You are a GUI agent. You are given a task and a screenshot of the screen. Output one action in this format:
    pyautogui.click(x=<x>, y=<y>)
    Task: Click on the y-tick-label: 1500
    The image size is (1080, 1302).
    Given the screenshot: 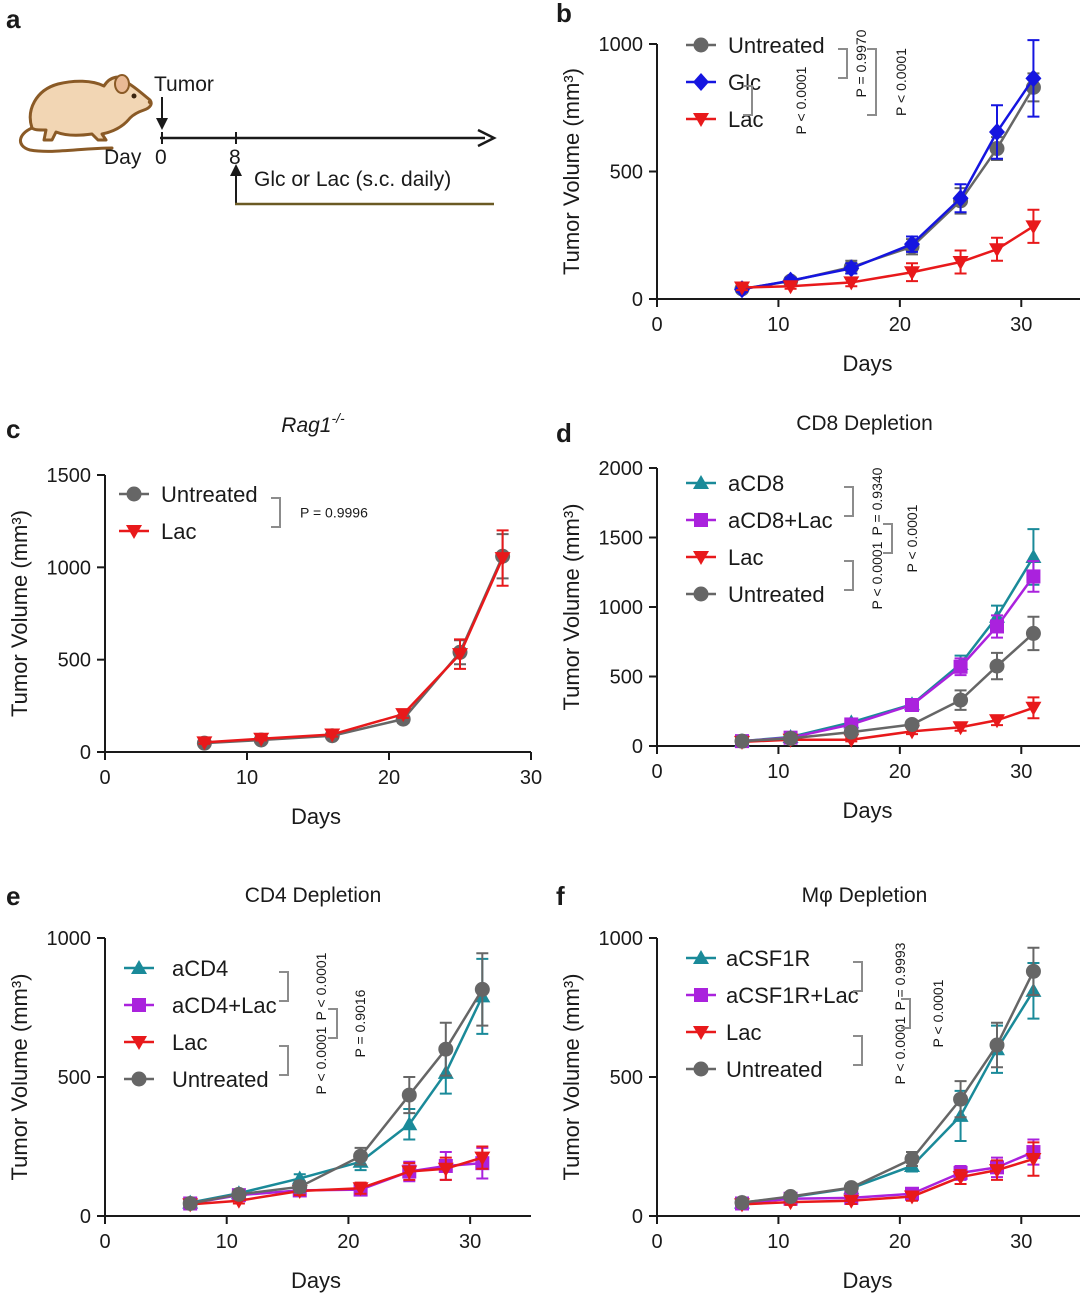 What is the action you would take?
    pyautogui.click(x=69, y=476)
    